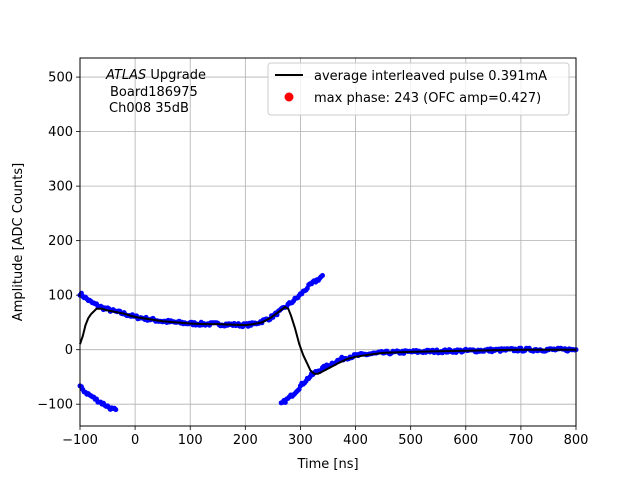 The width and height of the screenshot is (640, 480). I want to click on x-tick-label: 800, so click(576, 440).